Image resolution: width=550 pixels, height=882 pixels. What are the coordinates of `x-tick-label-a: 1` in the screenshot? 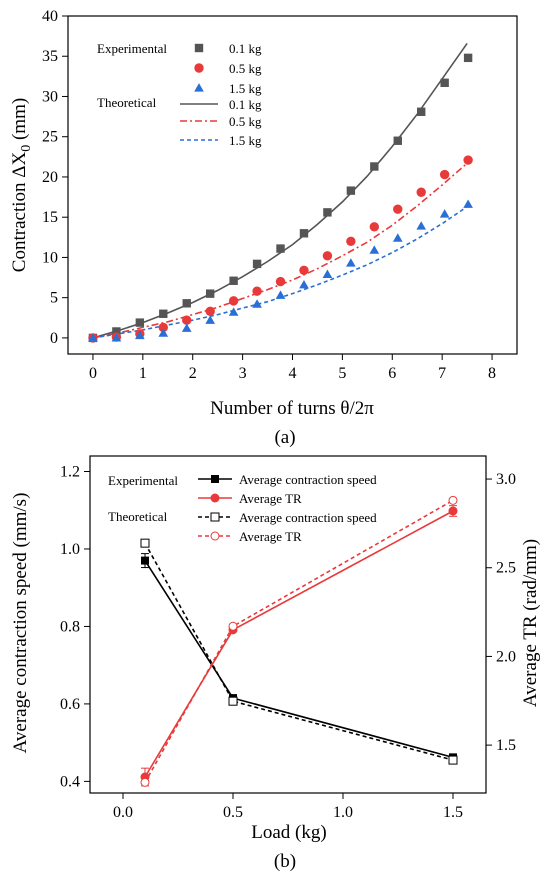 It's located at (143, 373).